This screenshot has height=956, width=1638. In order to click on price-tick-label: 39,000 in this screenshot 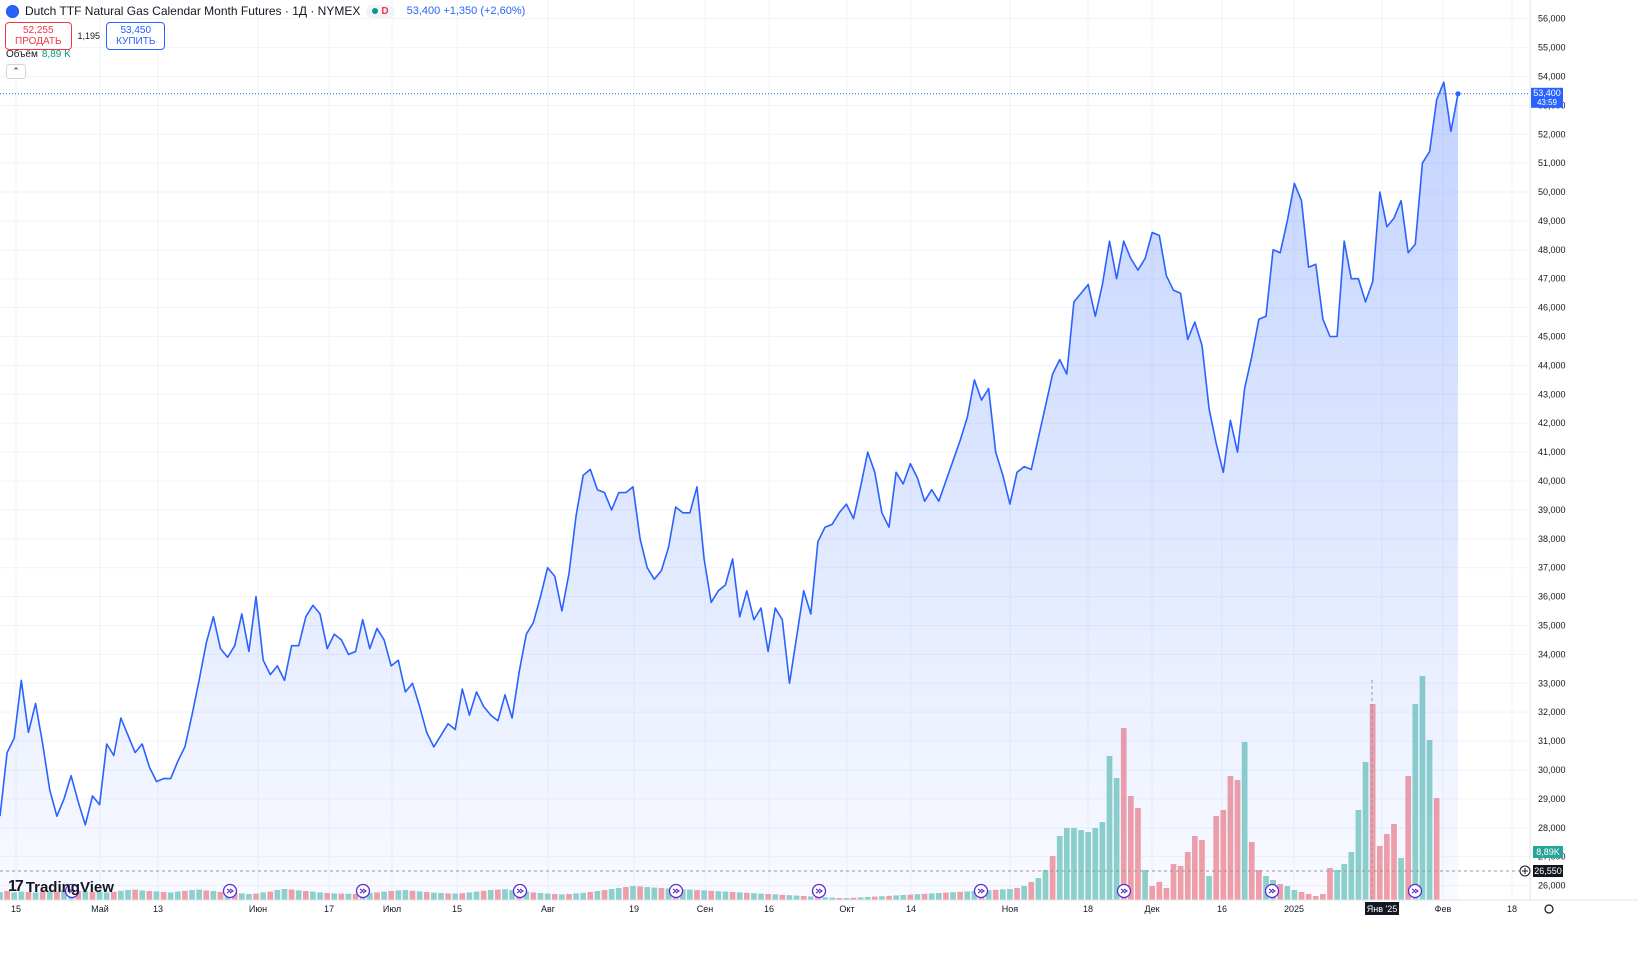, I will do `click(1552, 510)`.